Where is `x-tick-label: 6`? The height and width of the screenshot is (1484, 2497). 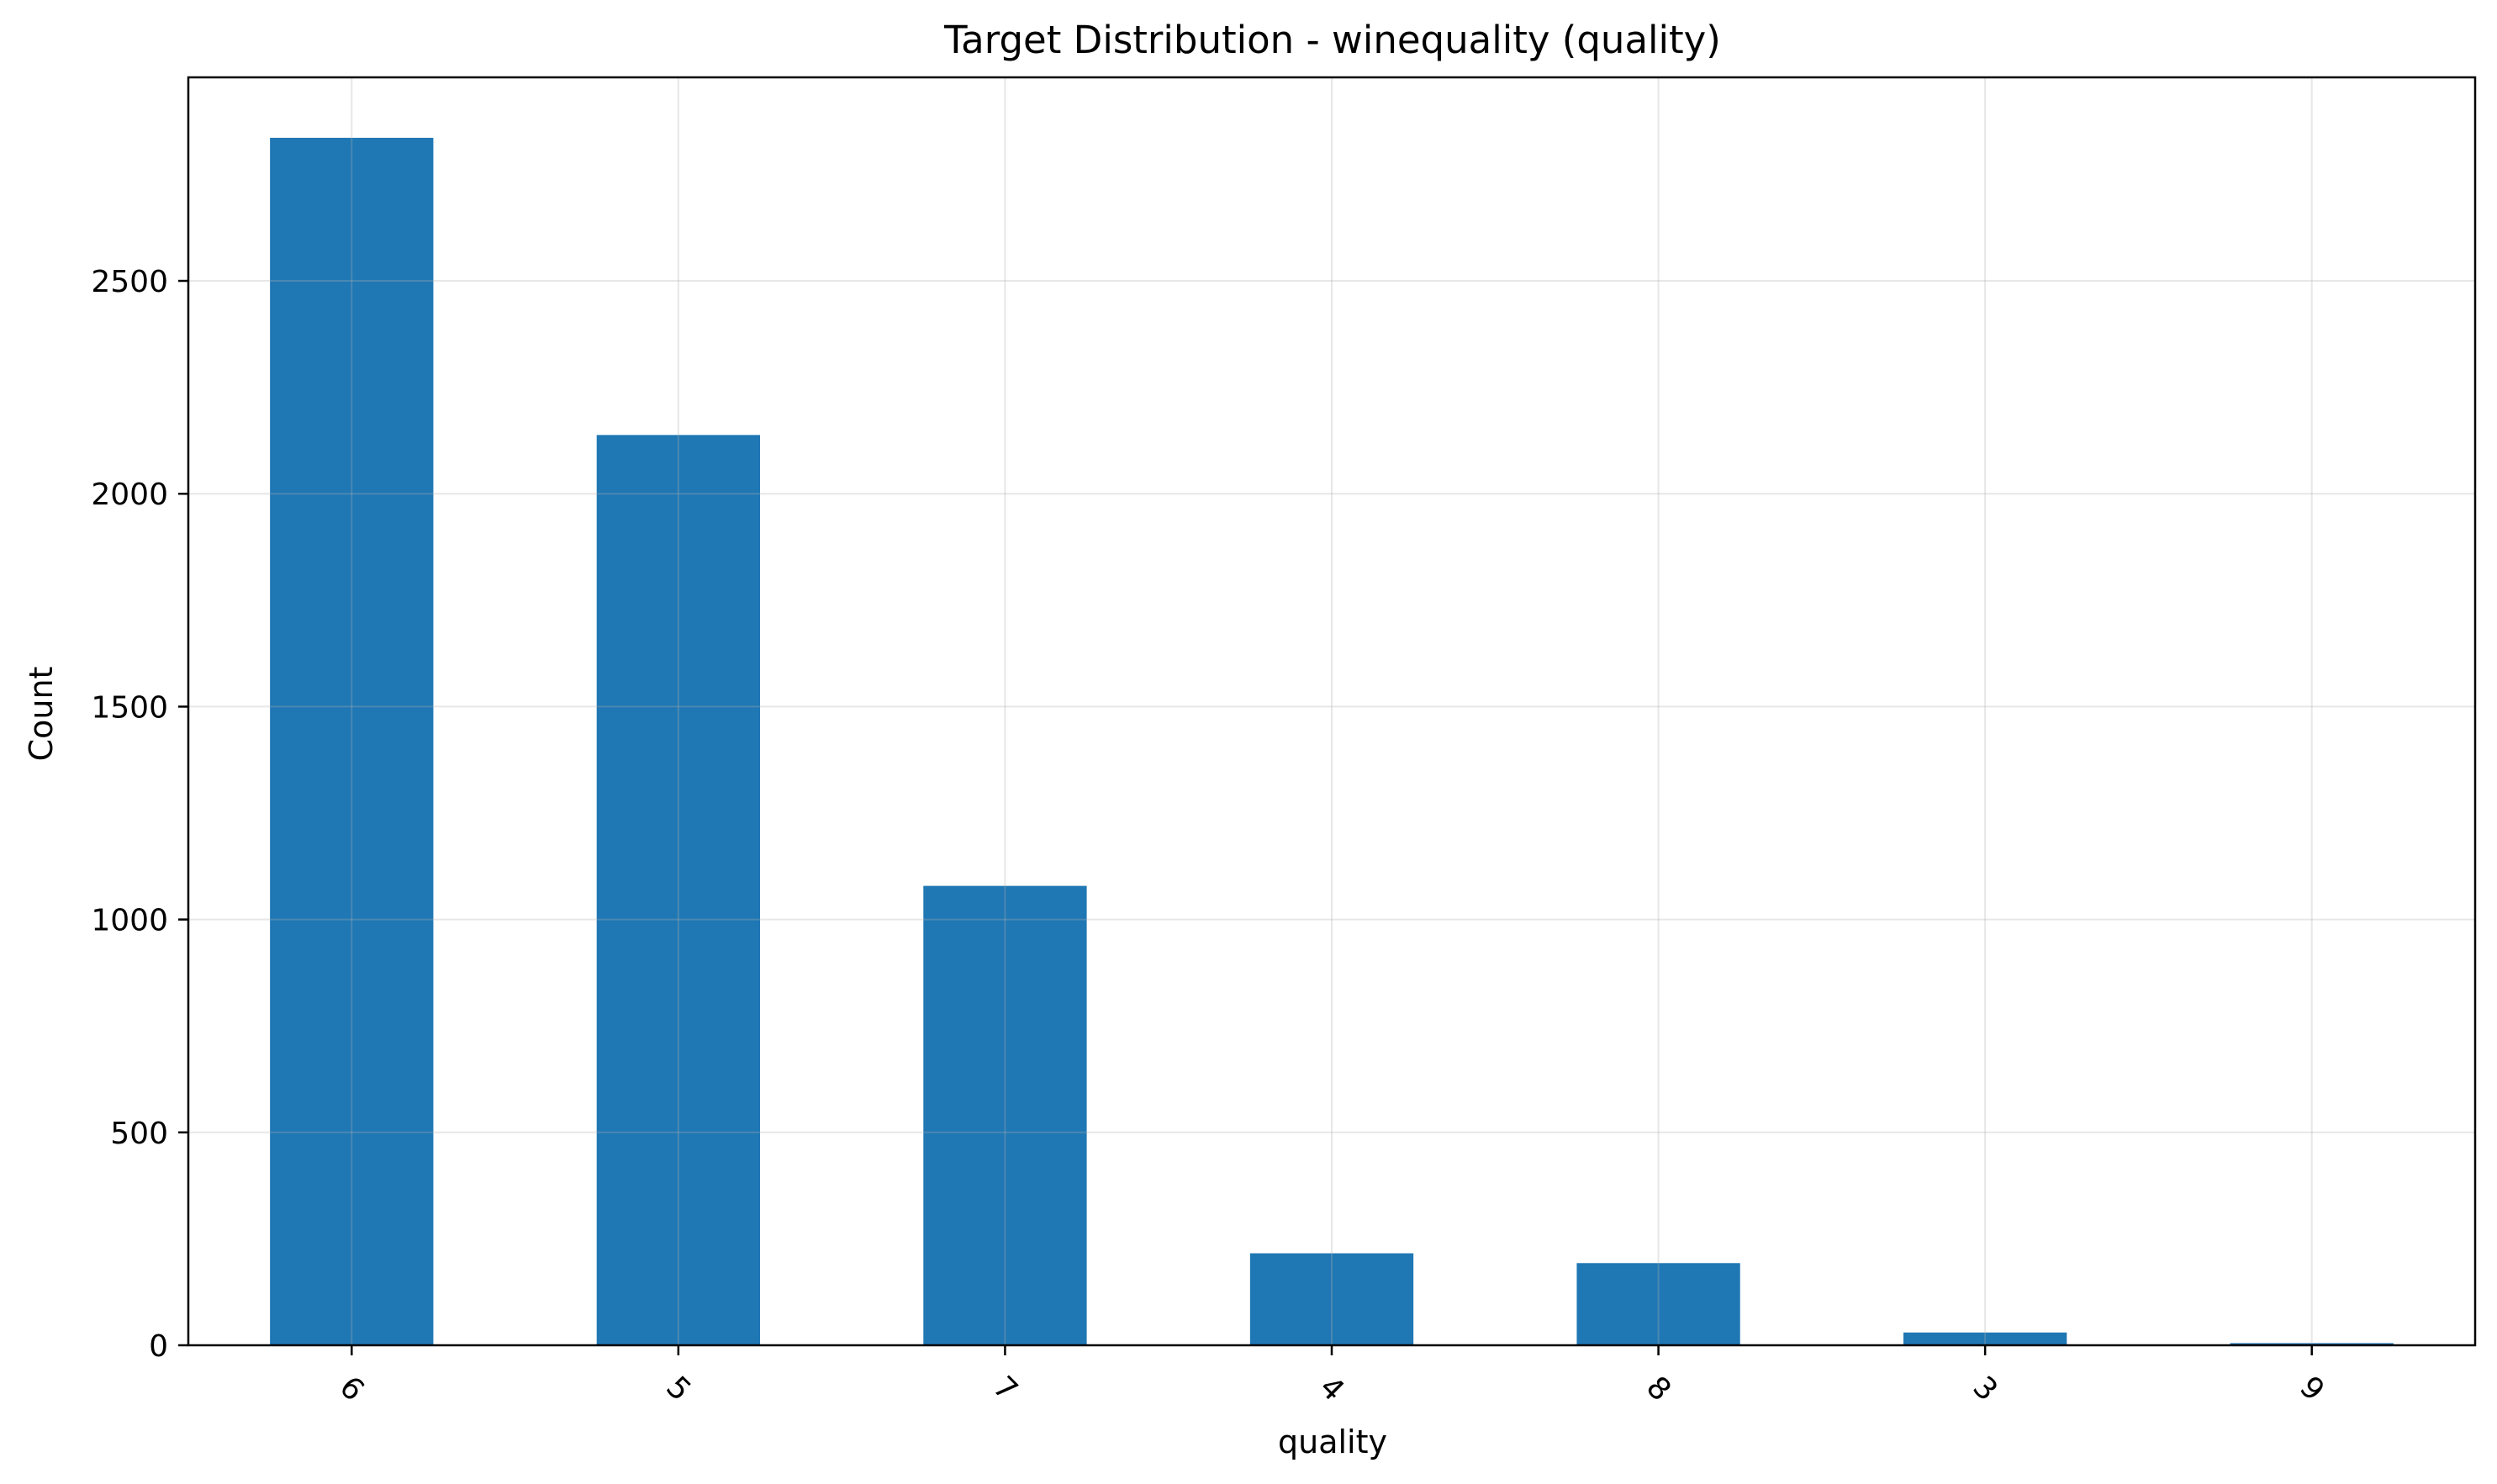
x-tick-label: 6 is located at coordinates (352, 1388).